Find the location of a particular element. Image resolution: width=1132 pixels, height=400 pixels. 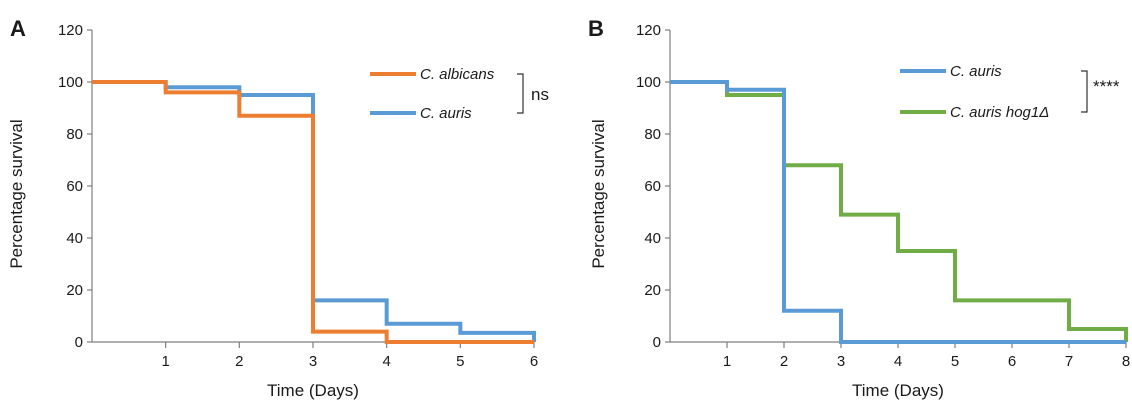

legend-label: C. albicans is located at coordinates (457, 74).